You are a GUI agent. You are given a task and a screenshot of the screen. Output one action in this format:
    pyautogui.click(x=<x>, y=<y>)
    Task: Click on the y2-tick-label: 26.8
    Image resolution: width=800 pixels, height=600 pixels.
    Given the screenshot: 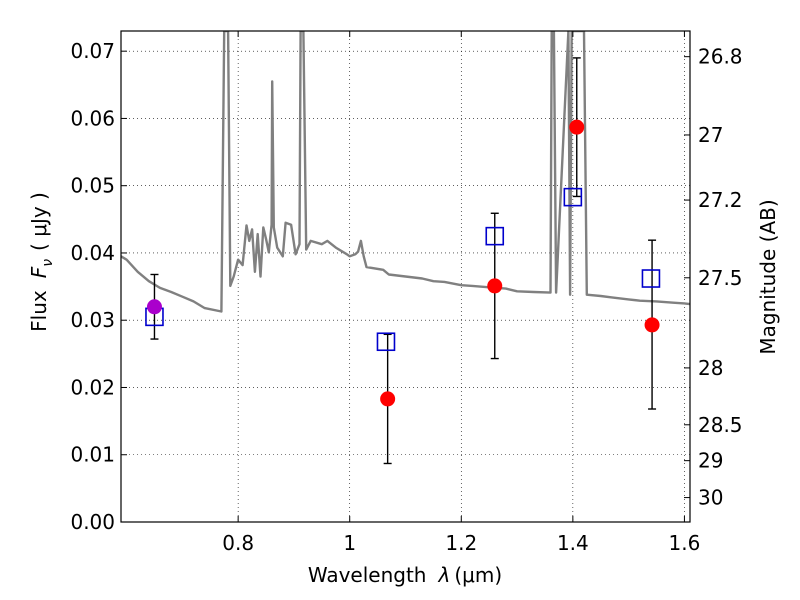 What is the action you would take?
    pyautogui.click(x=720, y=57)
    